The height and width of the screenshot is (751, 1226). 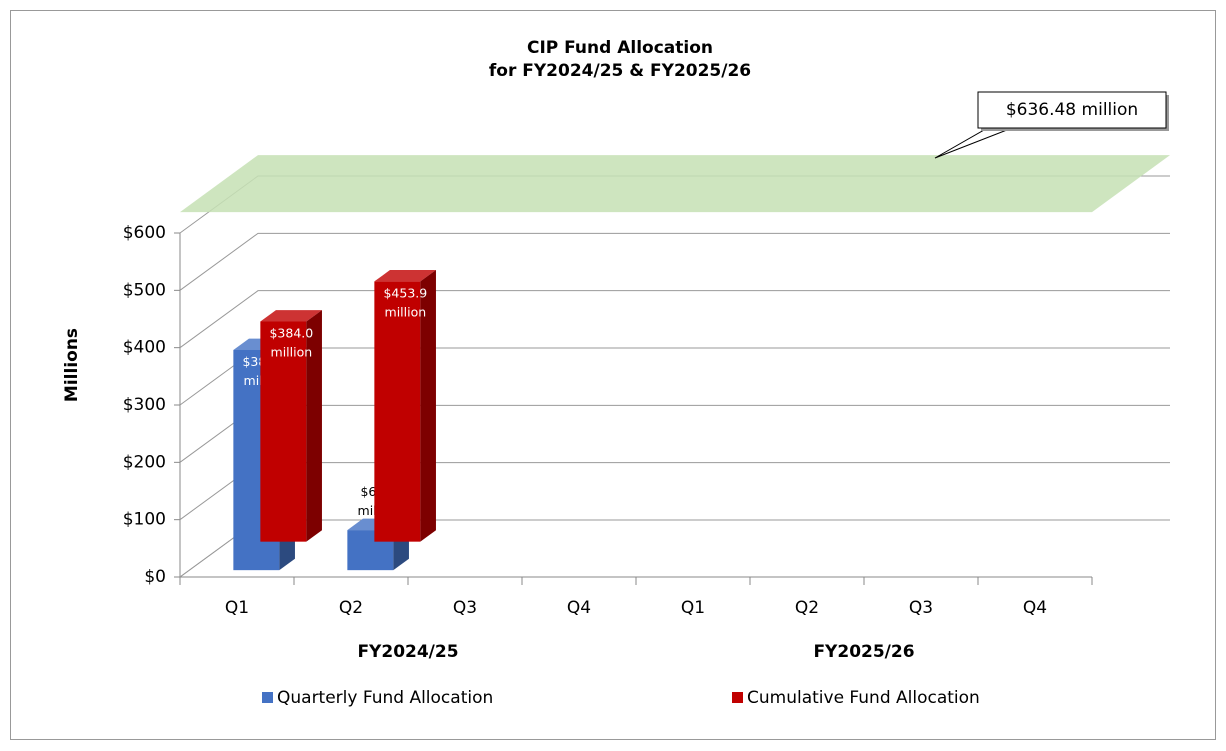 What do you see at coordinates (144, 405) in the screenshot?
I see `y-tick-label: $300` at bounding box center [144, 405].